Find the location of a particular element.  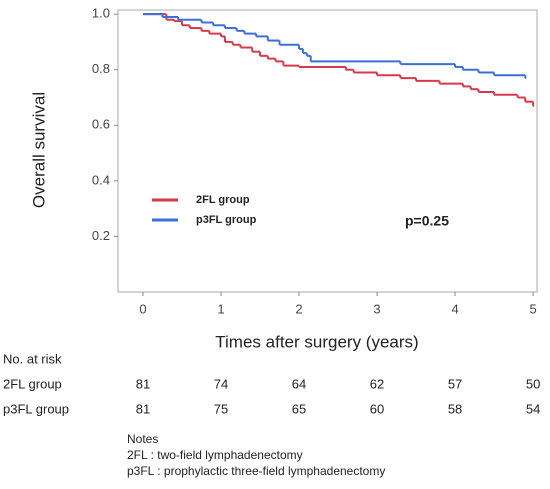

risk-count: 74 is located at coordinates (221, 383).